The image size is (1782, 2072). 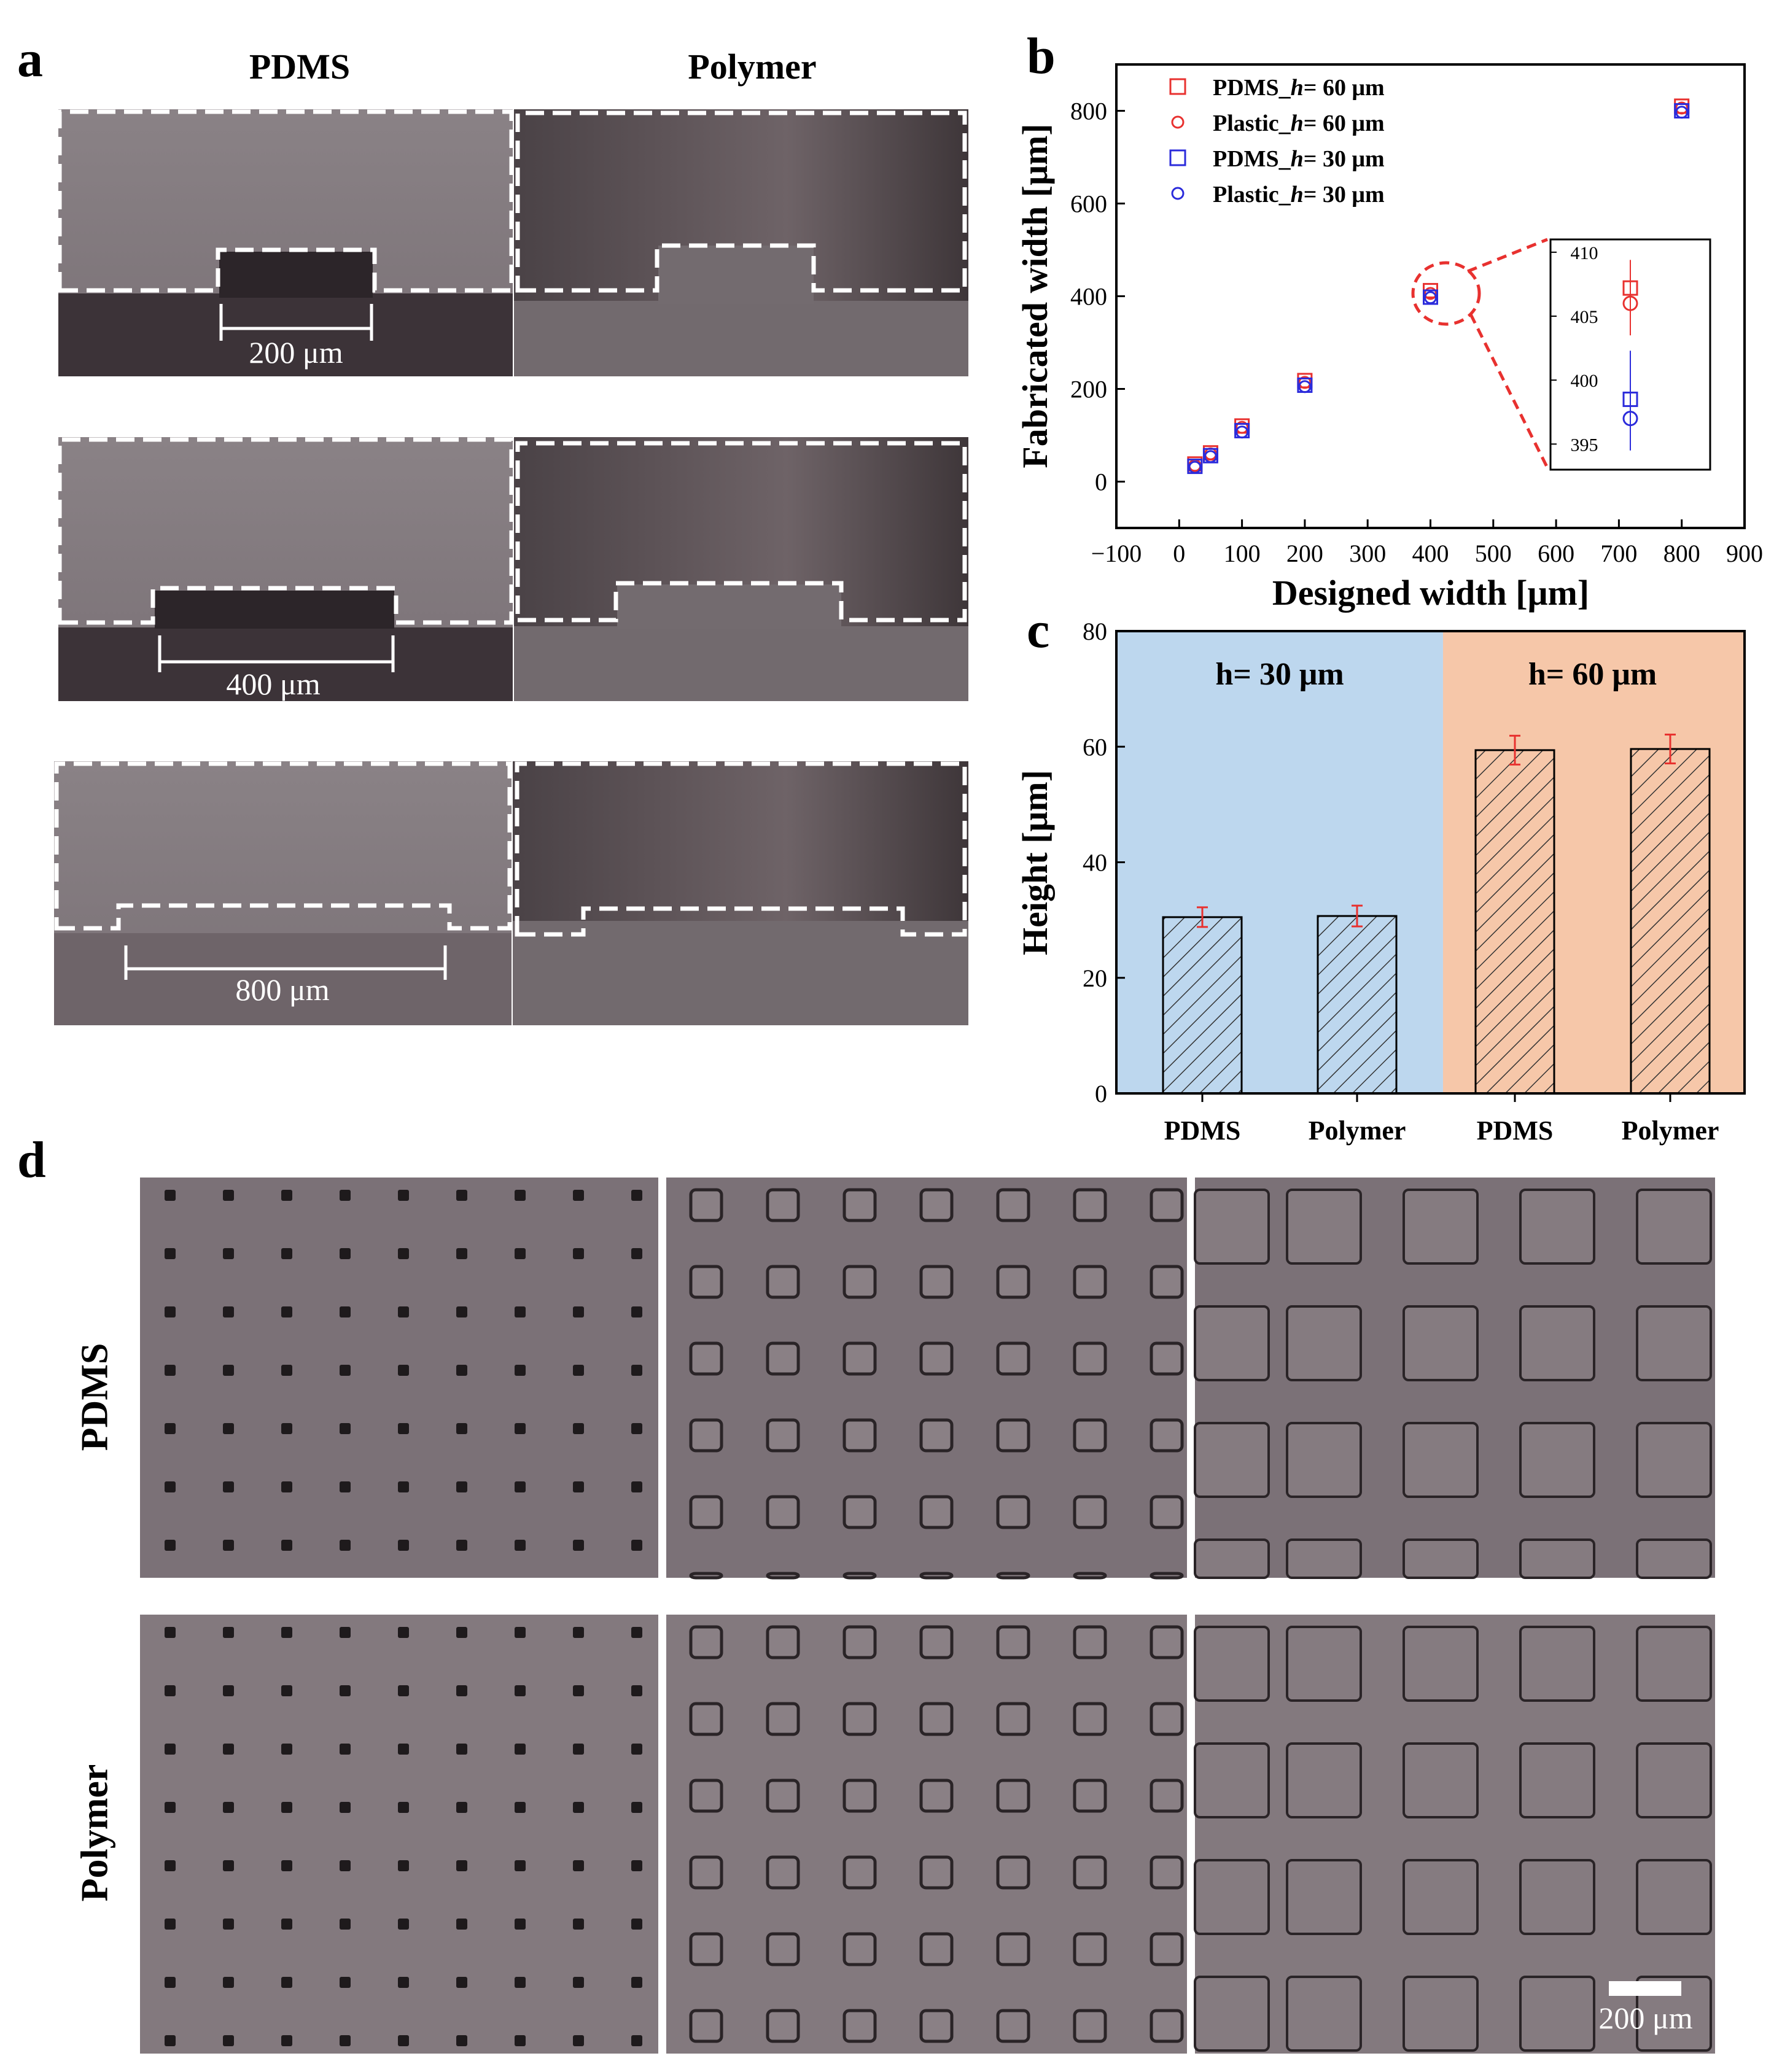 What do you see at coordinates (300, 67) in the screenshot?
I see `panel-a-column-title-pdms: PDMS` at bounding box center [300, 67].